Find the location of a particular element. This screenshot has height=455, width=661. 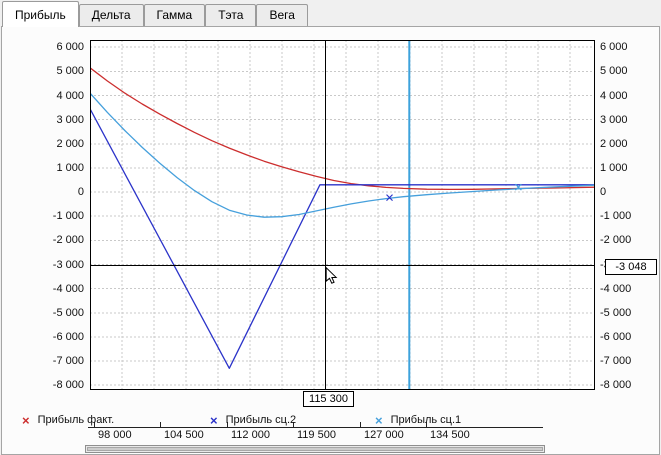

tab-profit: Прибыль is located at coordinates (40, 14).